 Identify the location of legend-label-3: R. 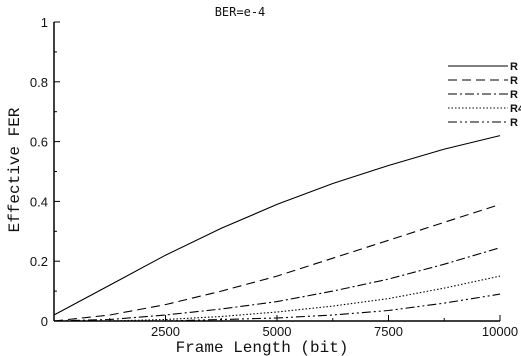
(514, 95).